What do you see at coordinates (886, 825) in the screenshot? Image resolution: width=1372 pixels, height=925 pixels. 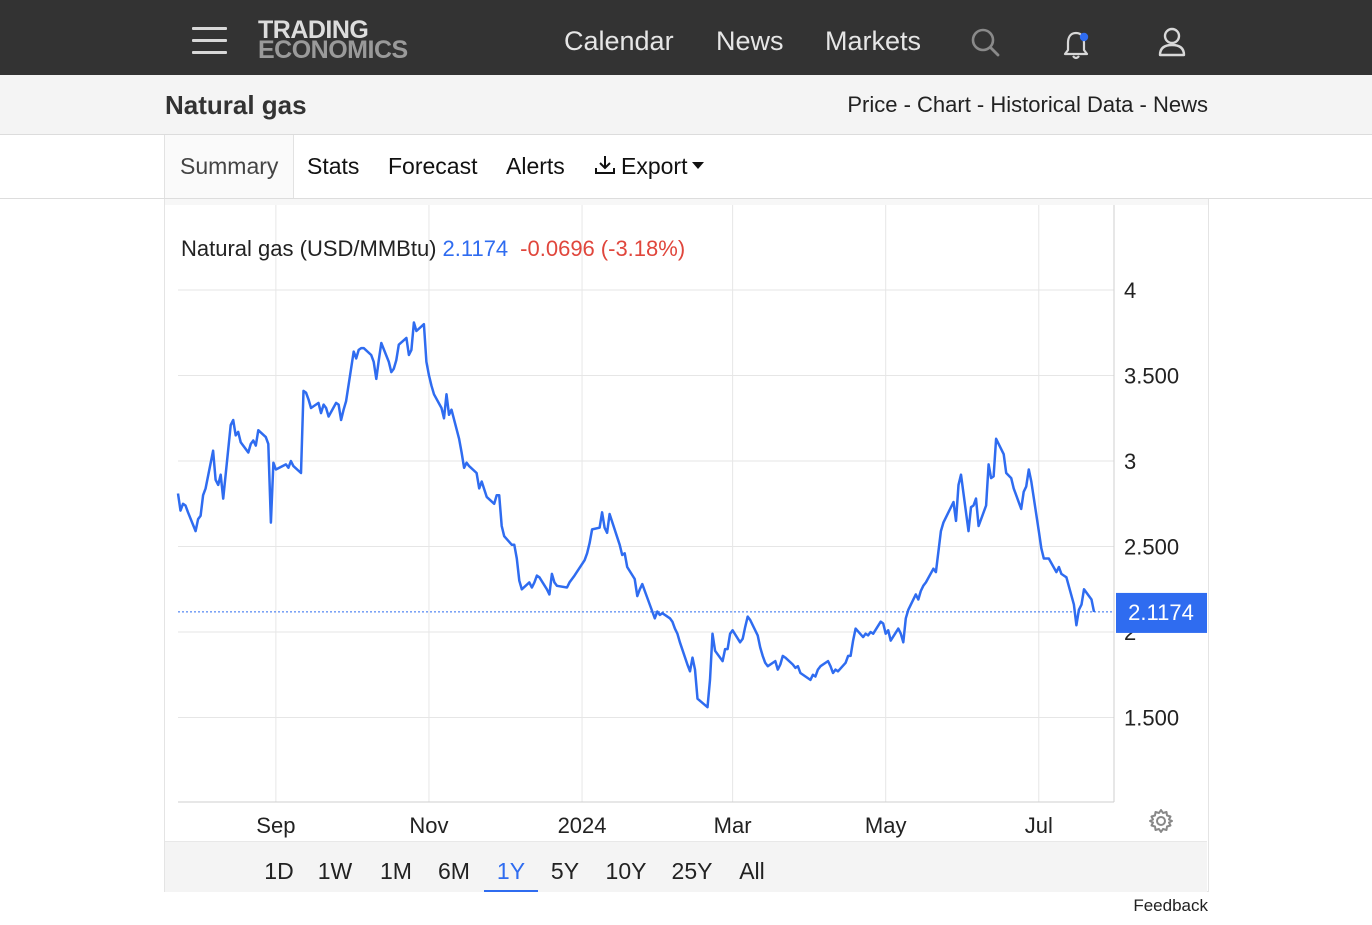 I see `x-tick-label: May` at bounding box center [886, 825].